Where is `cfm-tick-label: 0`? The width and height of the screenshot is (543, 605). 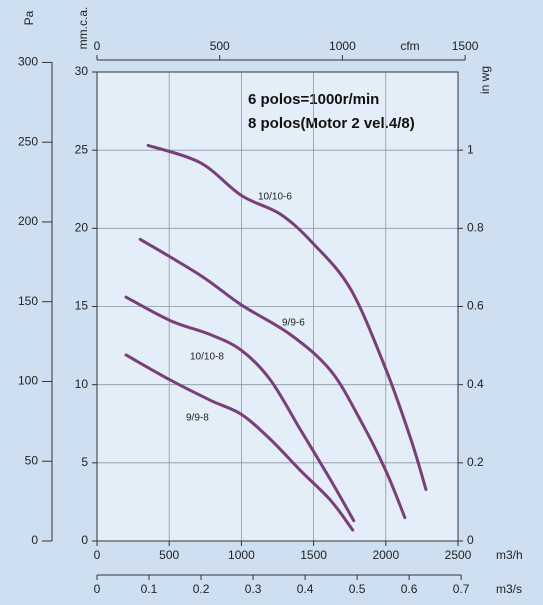
cfm-tick-label: 0 is located at coordinates (97, 46).